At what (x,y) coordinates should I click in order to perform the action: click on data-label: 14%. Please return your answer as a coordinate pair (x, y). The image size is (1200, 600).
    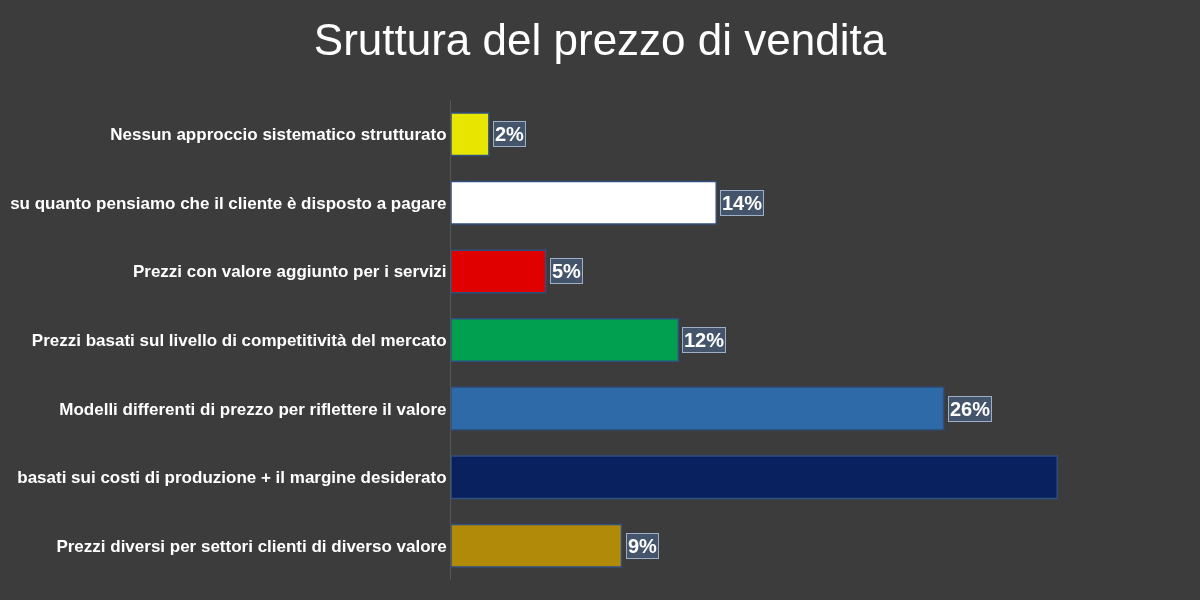
    Looking at the image, I should click on (742, 203).